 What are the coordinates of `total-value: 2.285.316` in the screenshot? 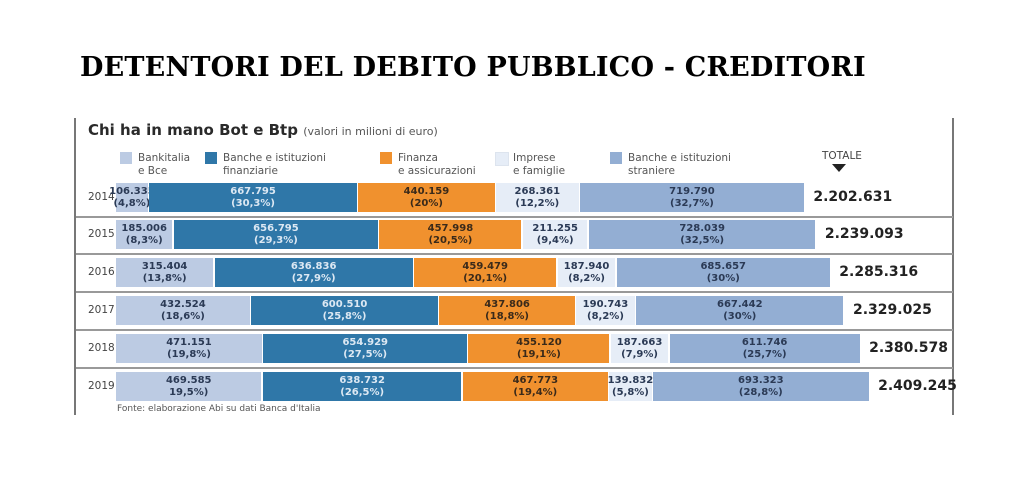 It's located at (879, 272).